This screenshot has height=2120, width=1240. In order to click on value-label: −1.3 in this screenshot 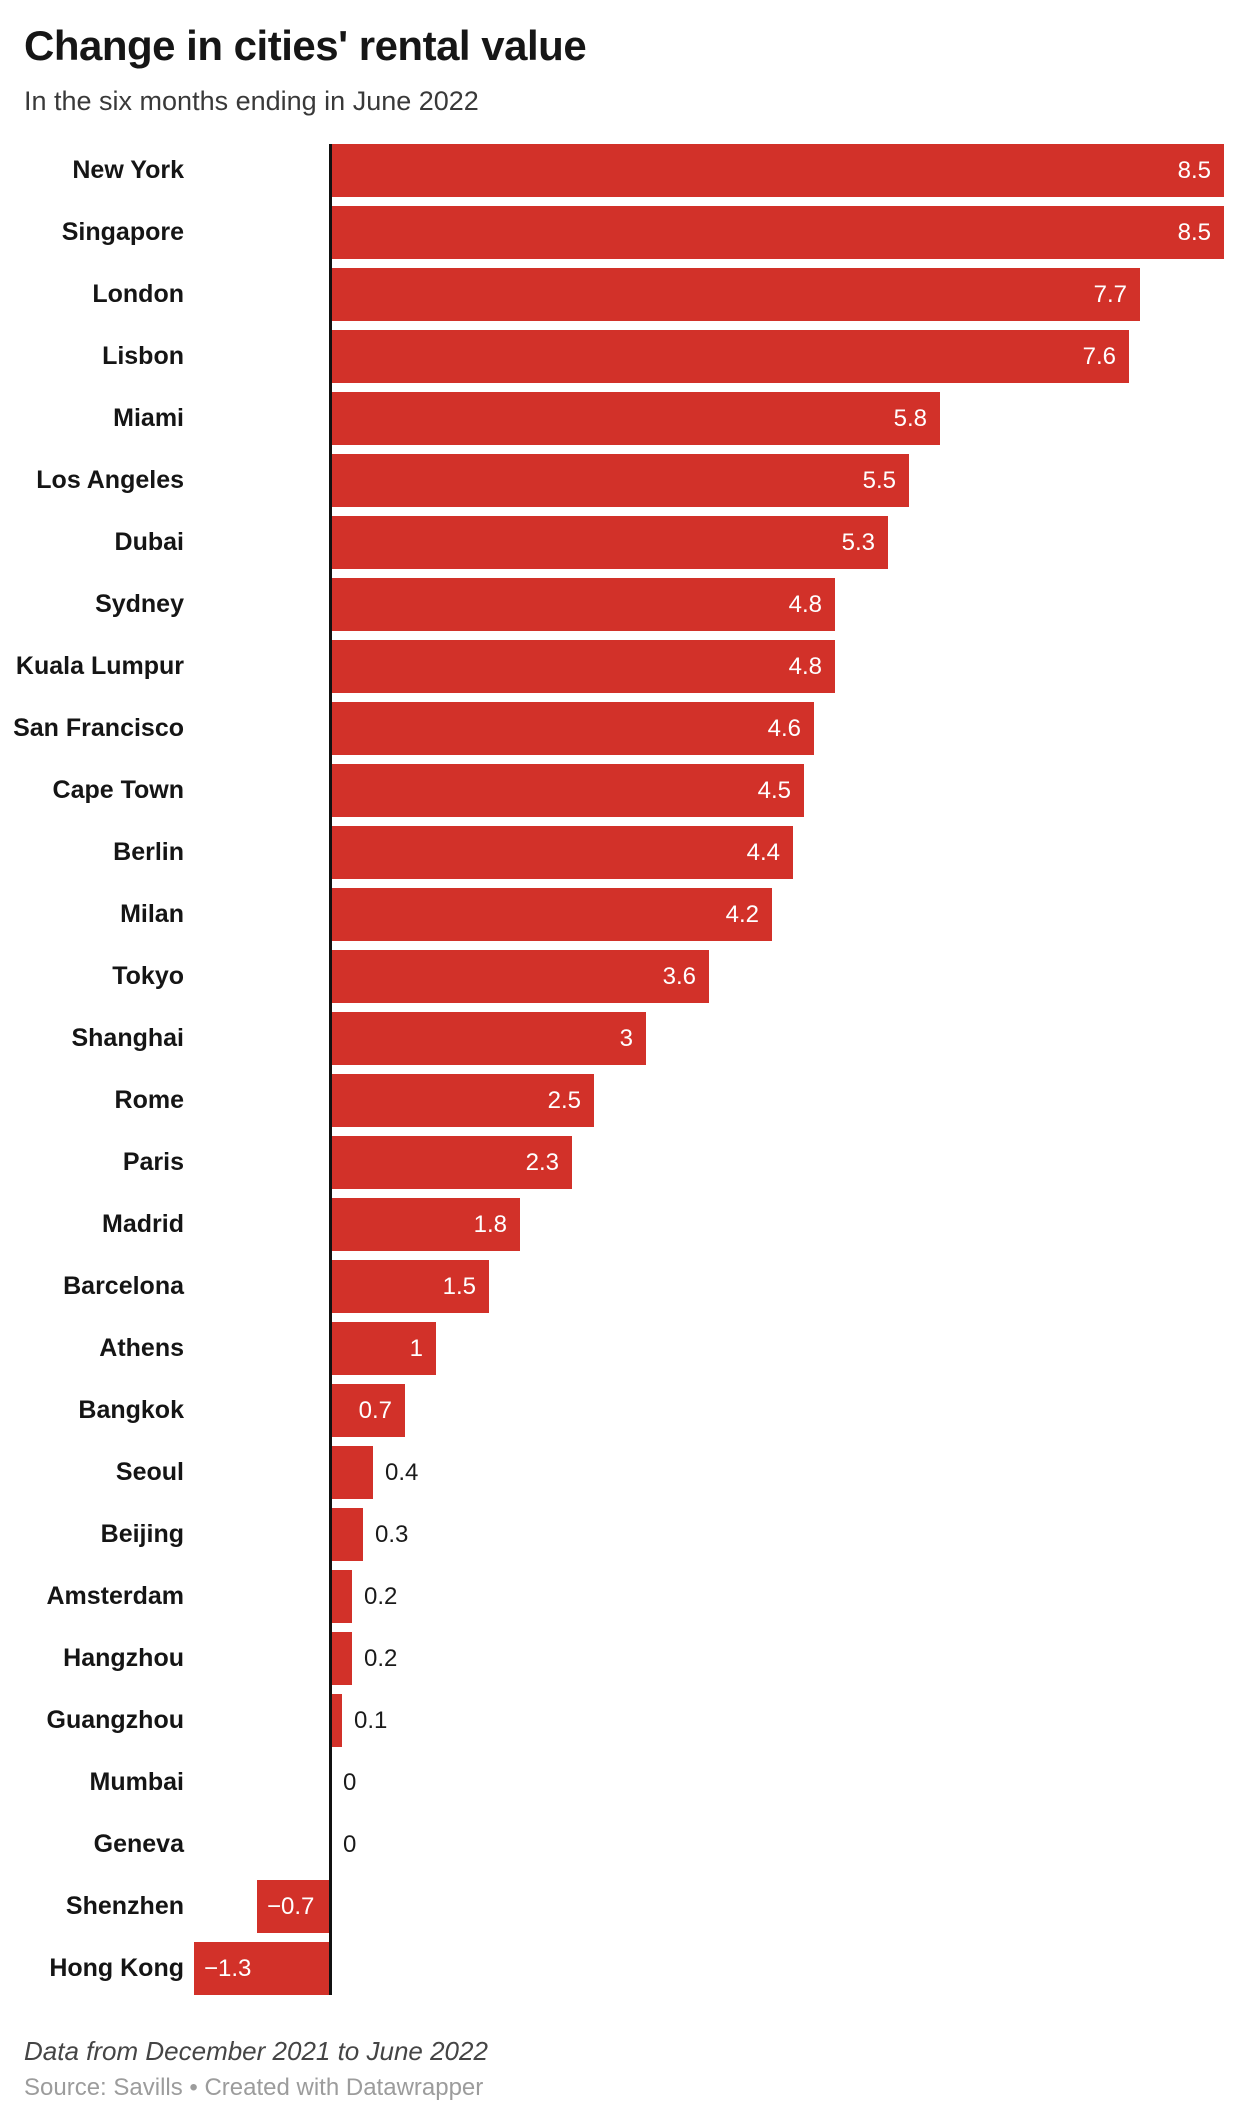, I will do `click(228, 1968)`.